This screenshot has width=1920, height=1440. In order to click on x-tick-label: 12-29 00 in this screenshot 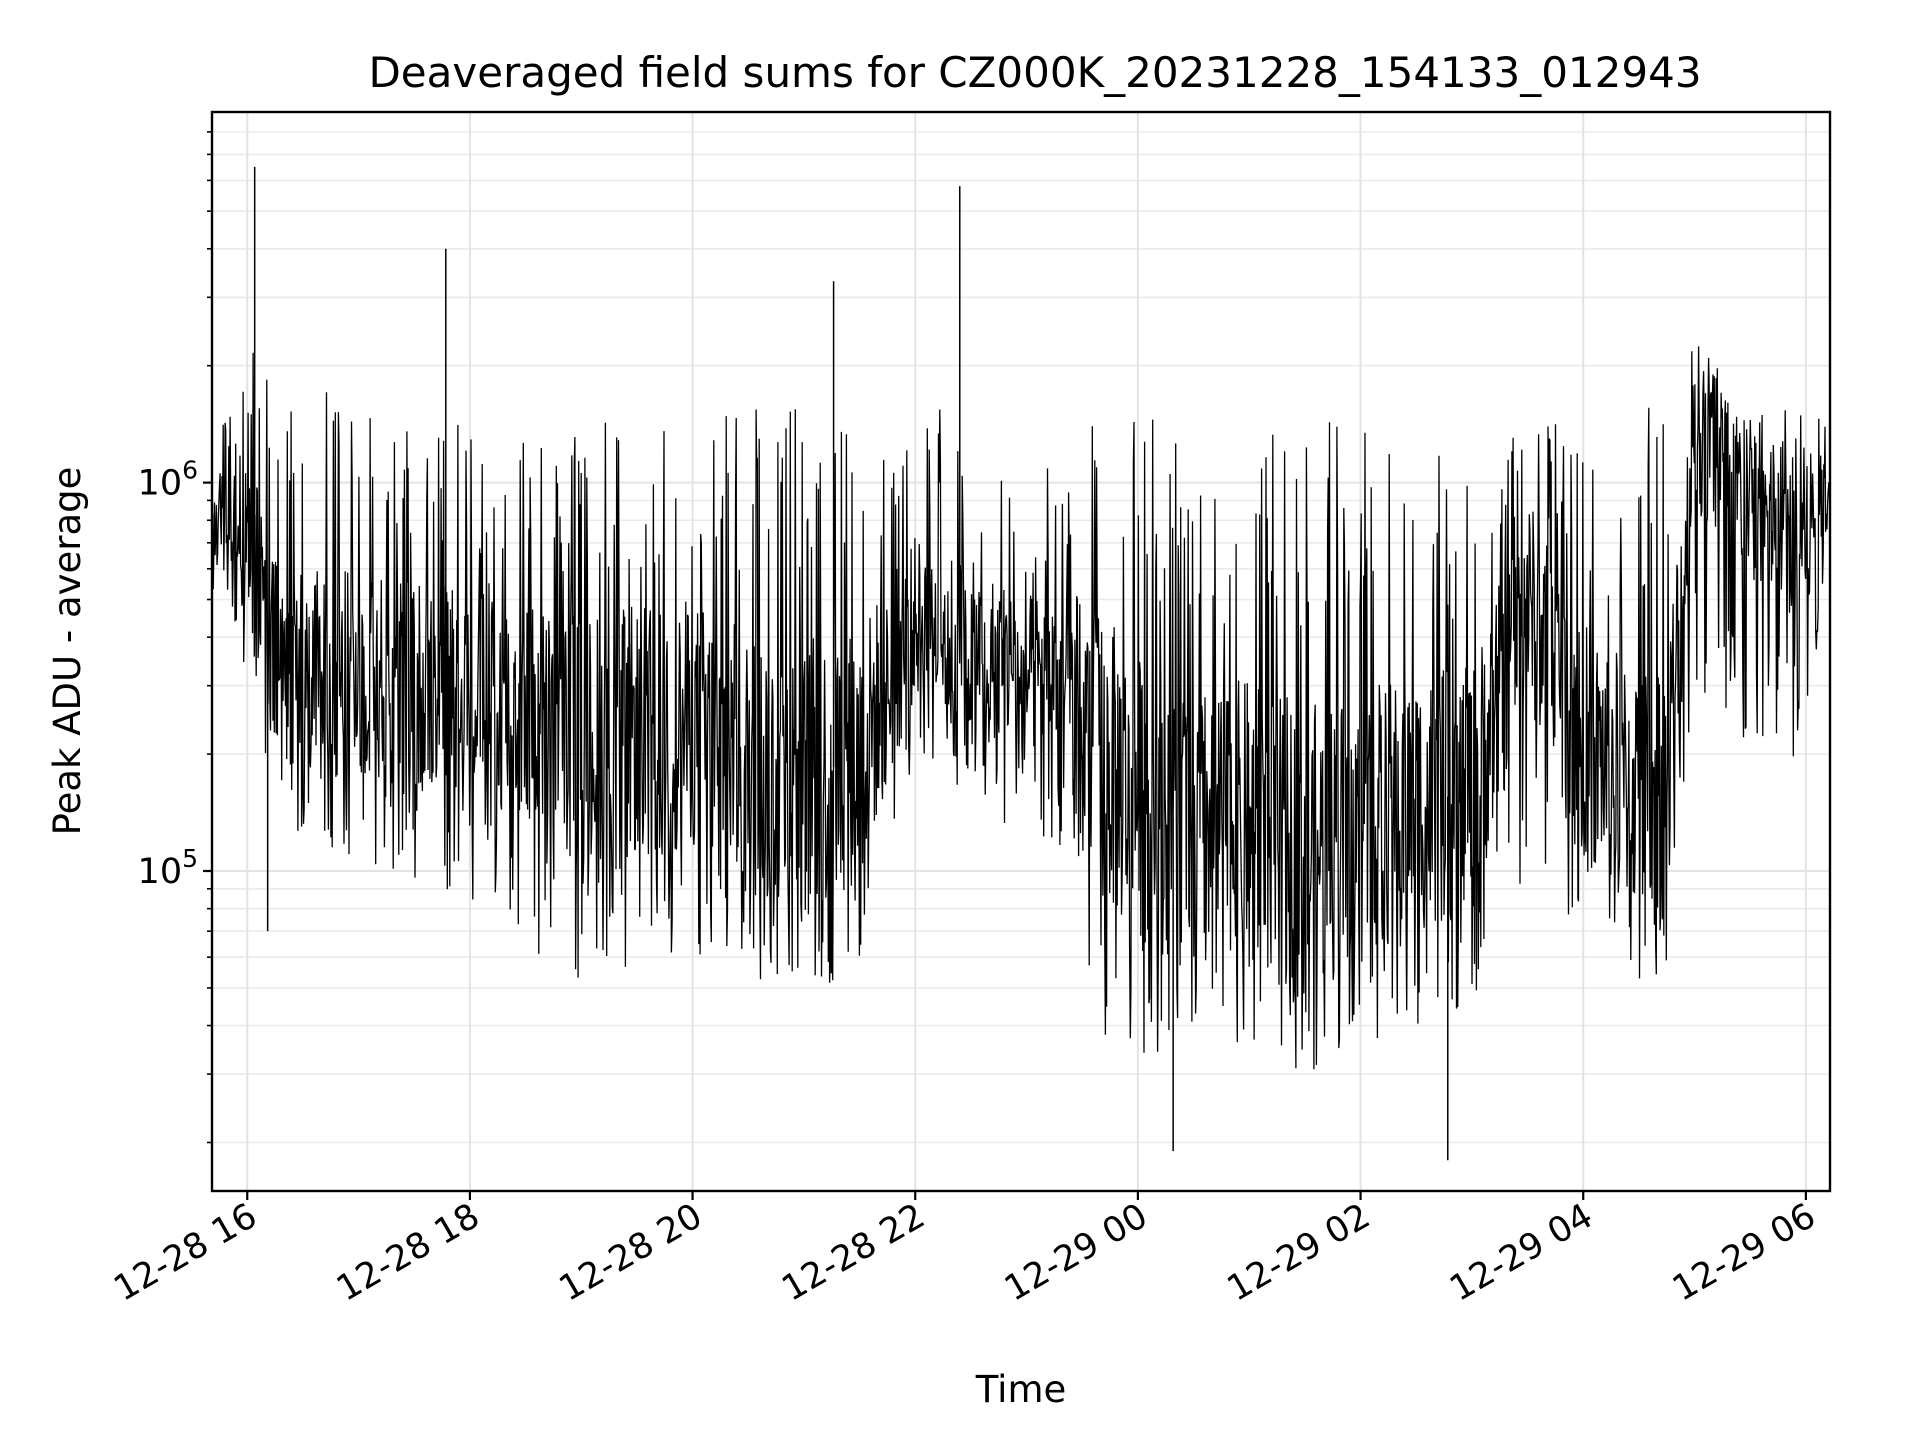, I will do `click(1076, 1252)`.